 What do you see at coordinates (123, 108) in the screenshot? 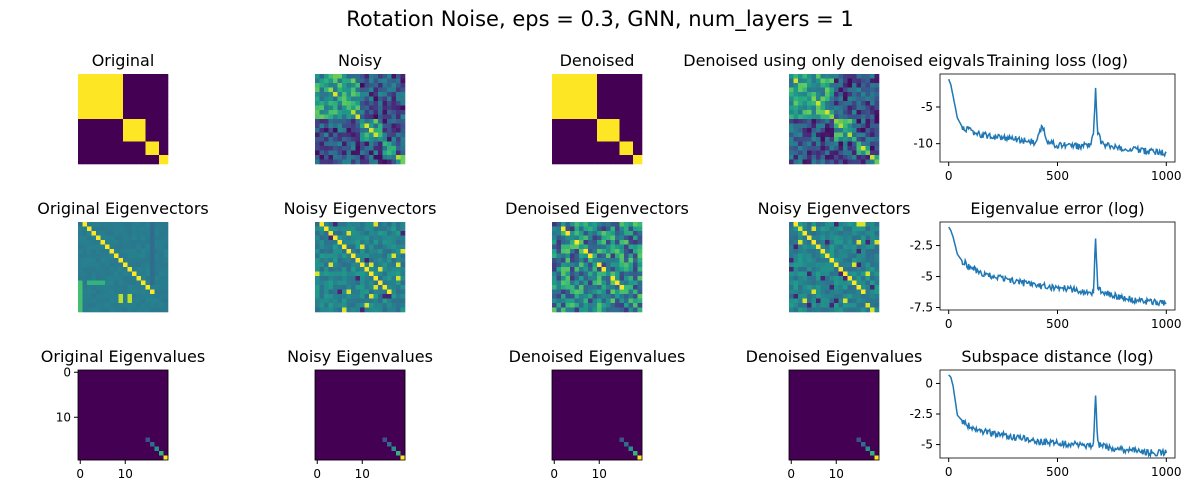
I see `subplot-1: Original` at bounding box center [123, 108].